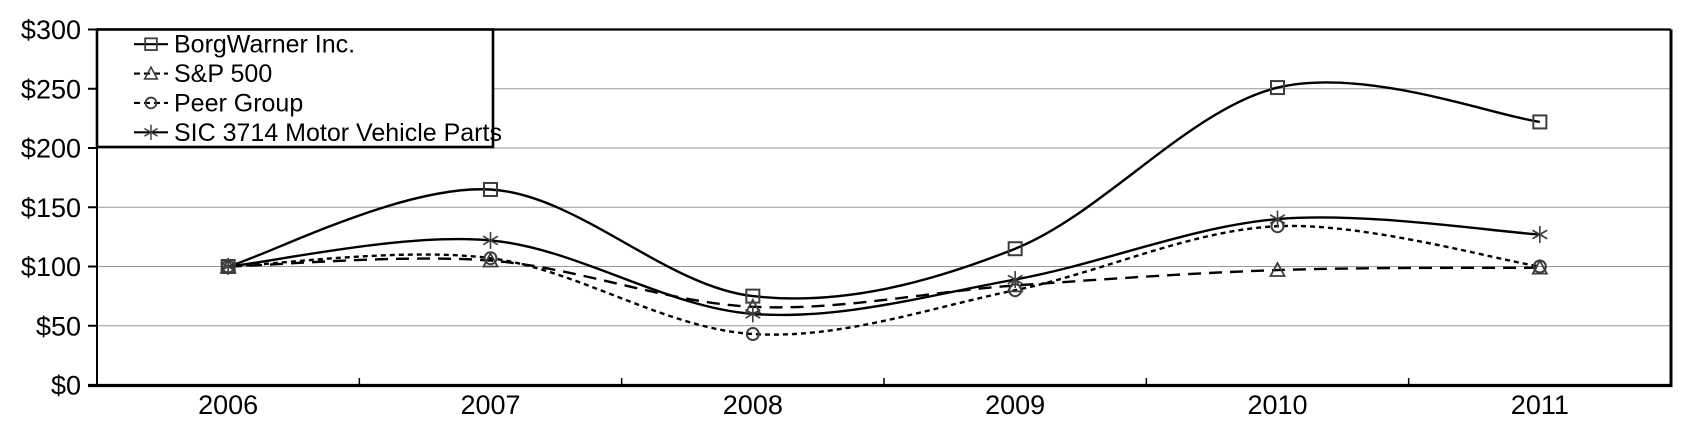 The image size is (1697, 447). What do you see at coordinates (151, 72) in the screenshot?
I see `legend-s-p-500-triangle-marker` at bounding box center [151, 72].